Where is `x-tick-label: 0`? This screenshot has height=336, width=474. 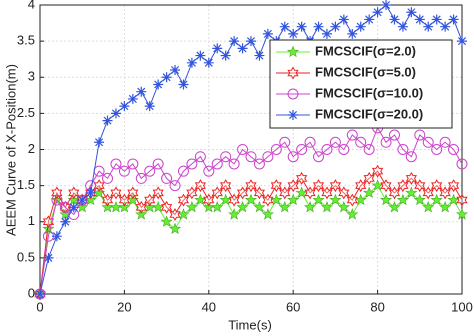
x-tick-label: 0 is located at coordinates (39, 306).